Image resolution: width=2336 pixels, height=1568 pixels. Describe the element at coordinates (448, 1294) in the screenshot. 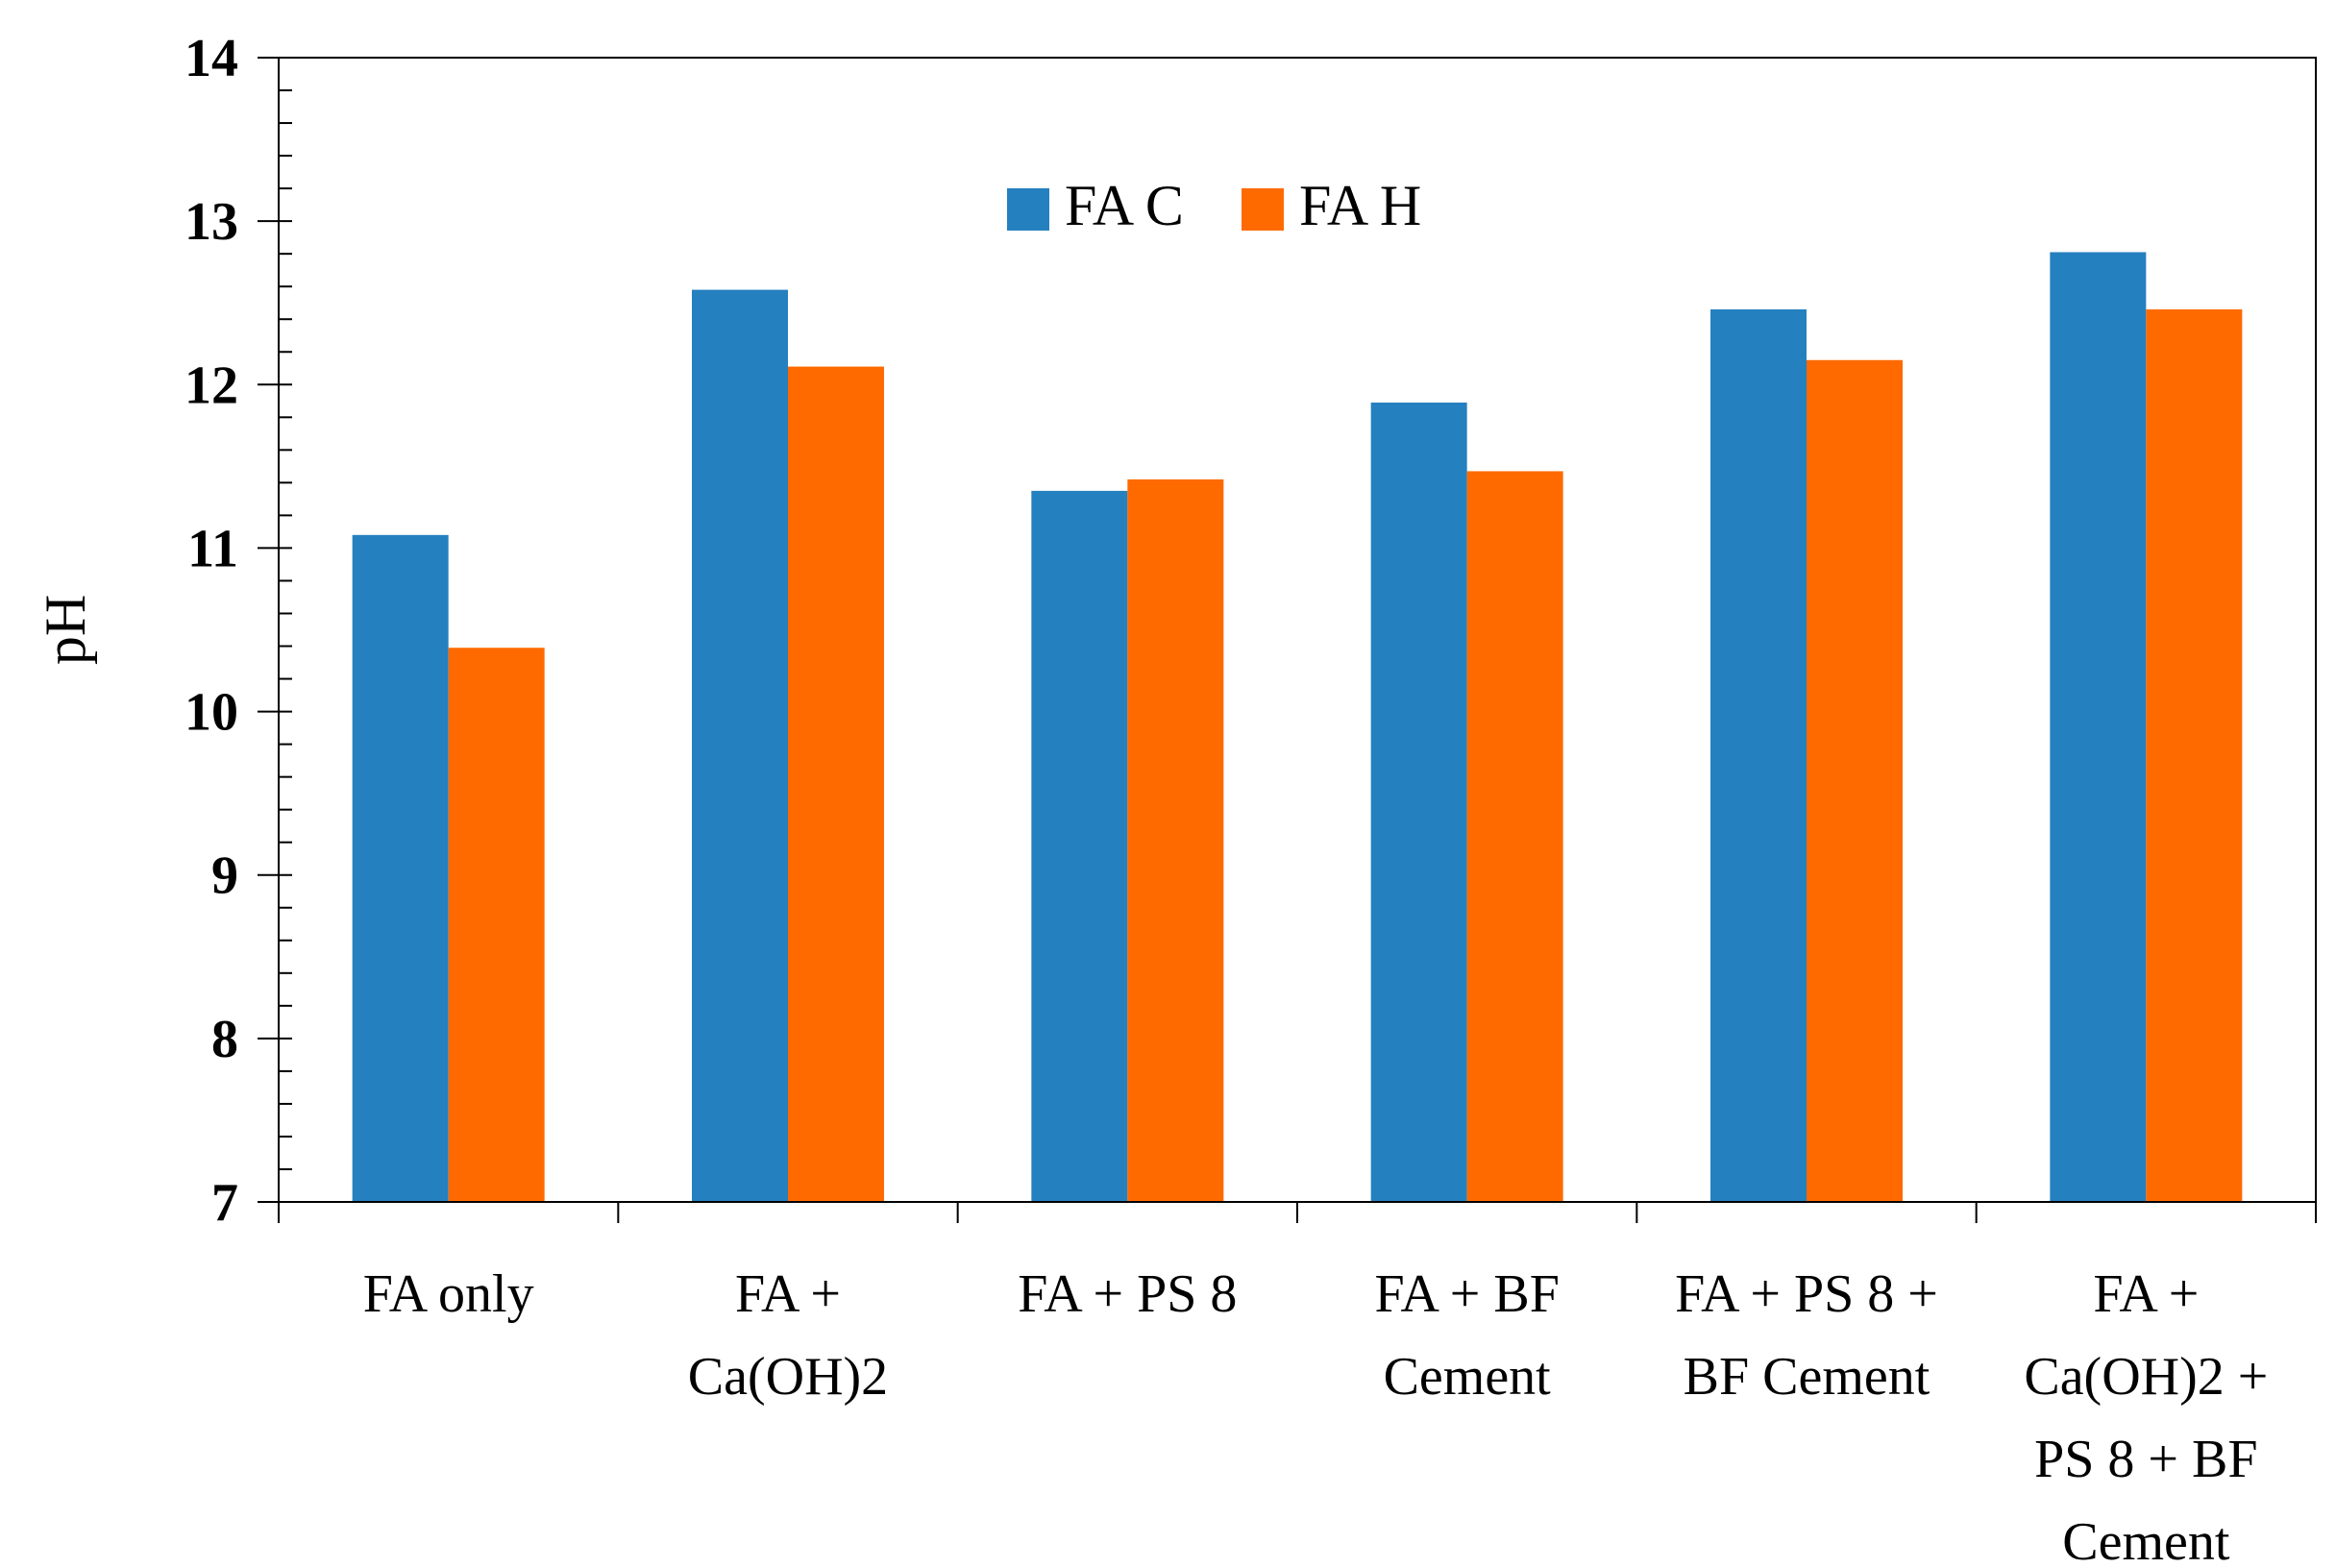

I see `x-category-label: FA only` at that location.